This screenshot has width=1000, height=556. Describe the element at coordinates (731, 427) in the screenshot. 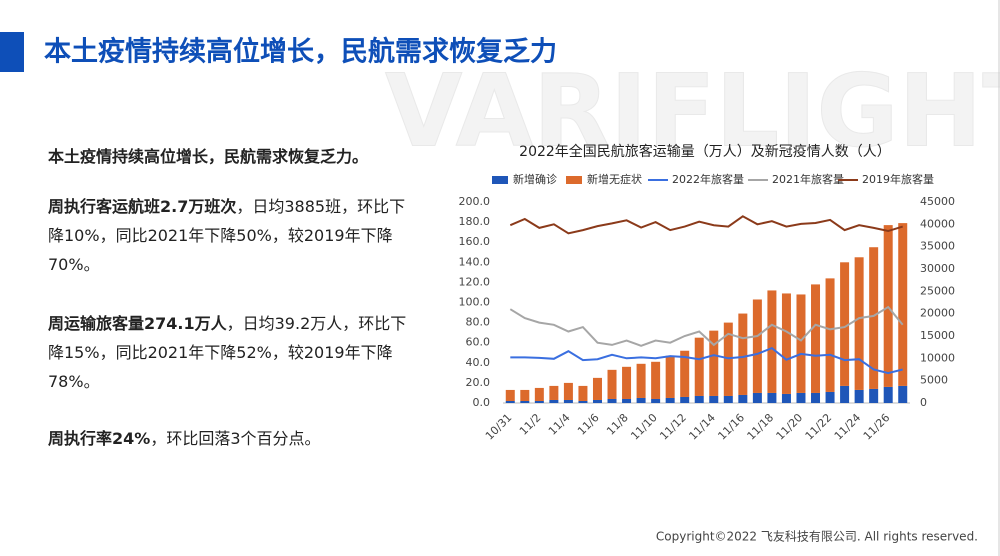

I see `x-tick-label: 11/16` at that location.